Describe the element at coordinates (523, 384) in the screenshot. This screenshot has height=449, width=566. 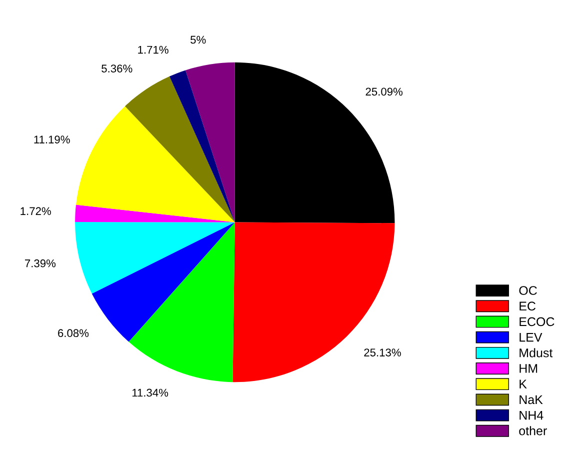
I see `legend-label: K` at that location.